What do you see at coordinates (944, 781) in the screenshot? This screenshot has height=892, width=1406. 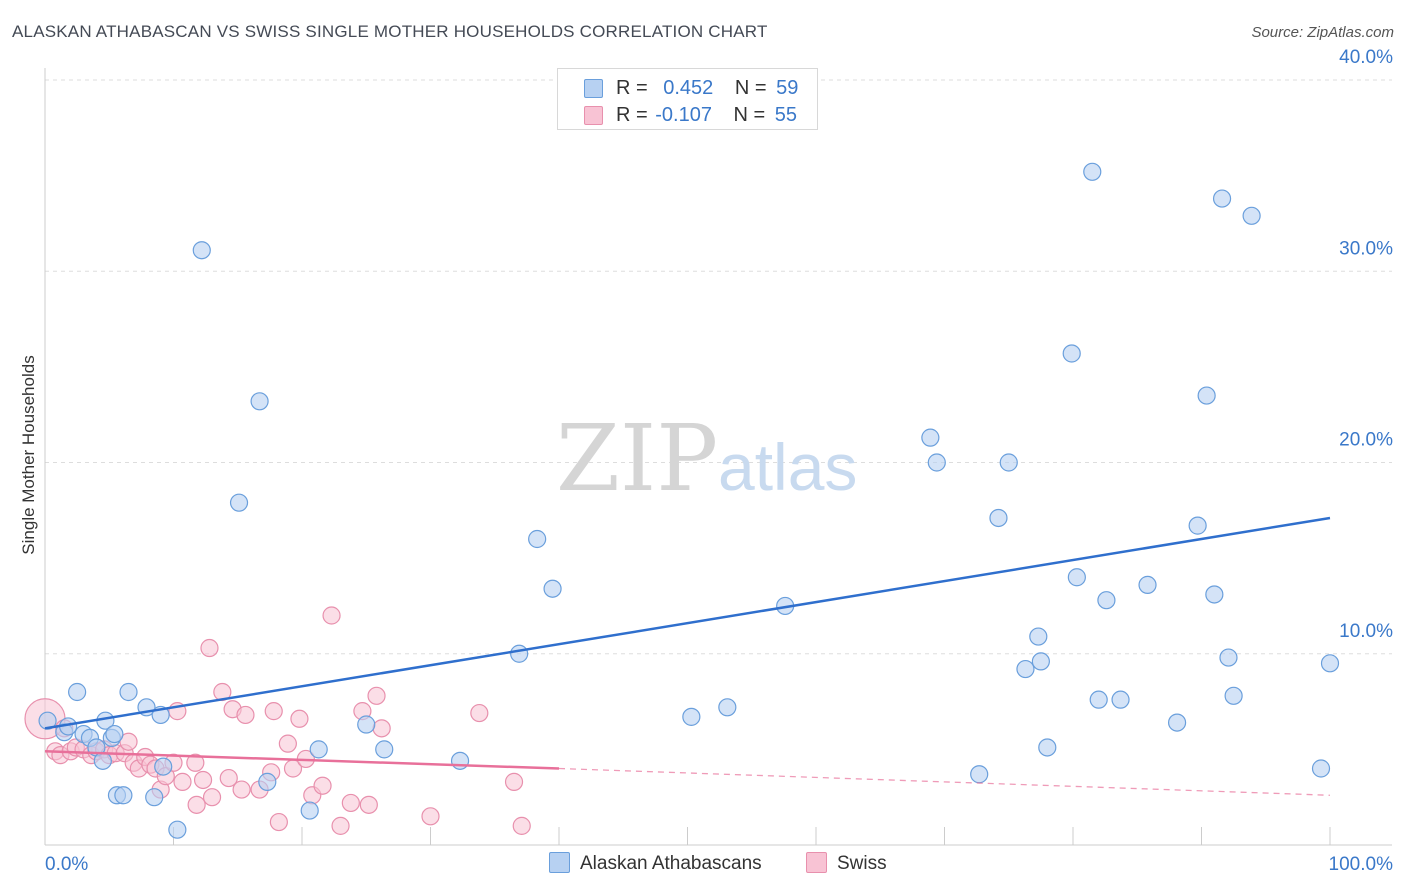 I see `swiss-trend-extension` at bounding box center [944, 781].